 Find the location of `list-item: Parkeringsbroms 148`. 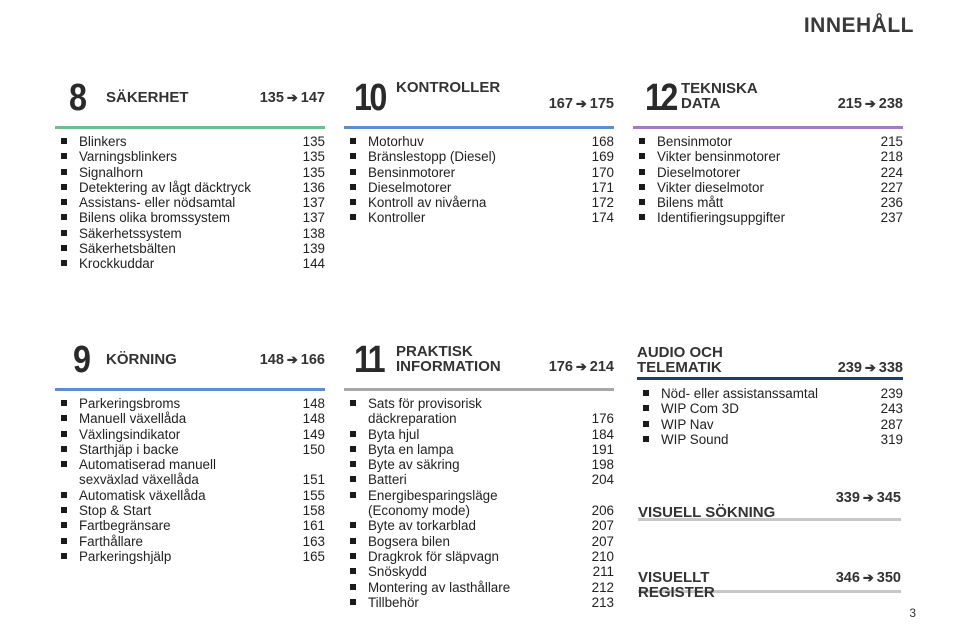

list-item: Parkeringsbroms 148 is located at coordinates (190, 403).